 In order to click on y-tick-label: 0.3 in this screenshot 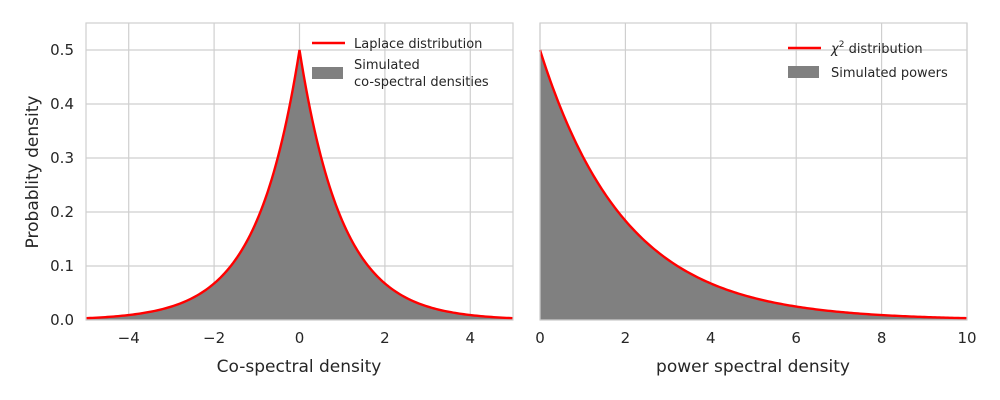, I will do `click(62, 158)`.